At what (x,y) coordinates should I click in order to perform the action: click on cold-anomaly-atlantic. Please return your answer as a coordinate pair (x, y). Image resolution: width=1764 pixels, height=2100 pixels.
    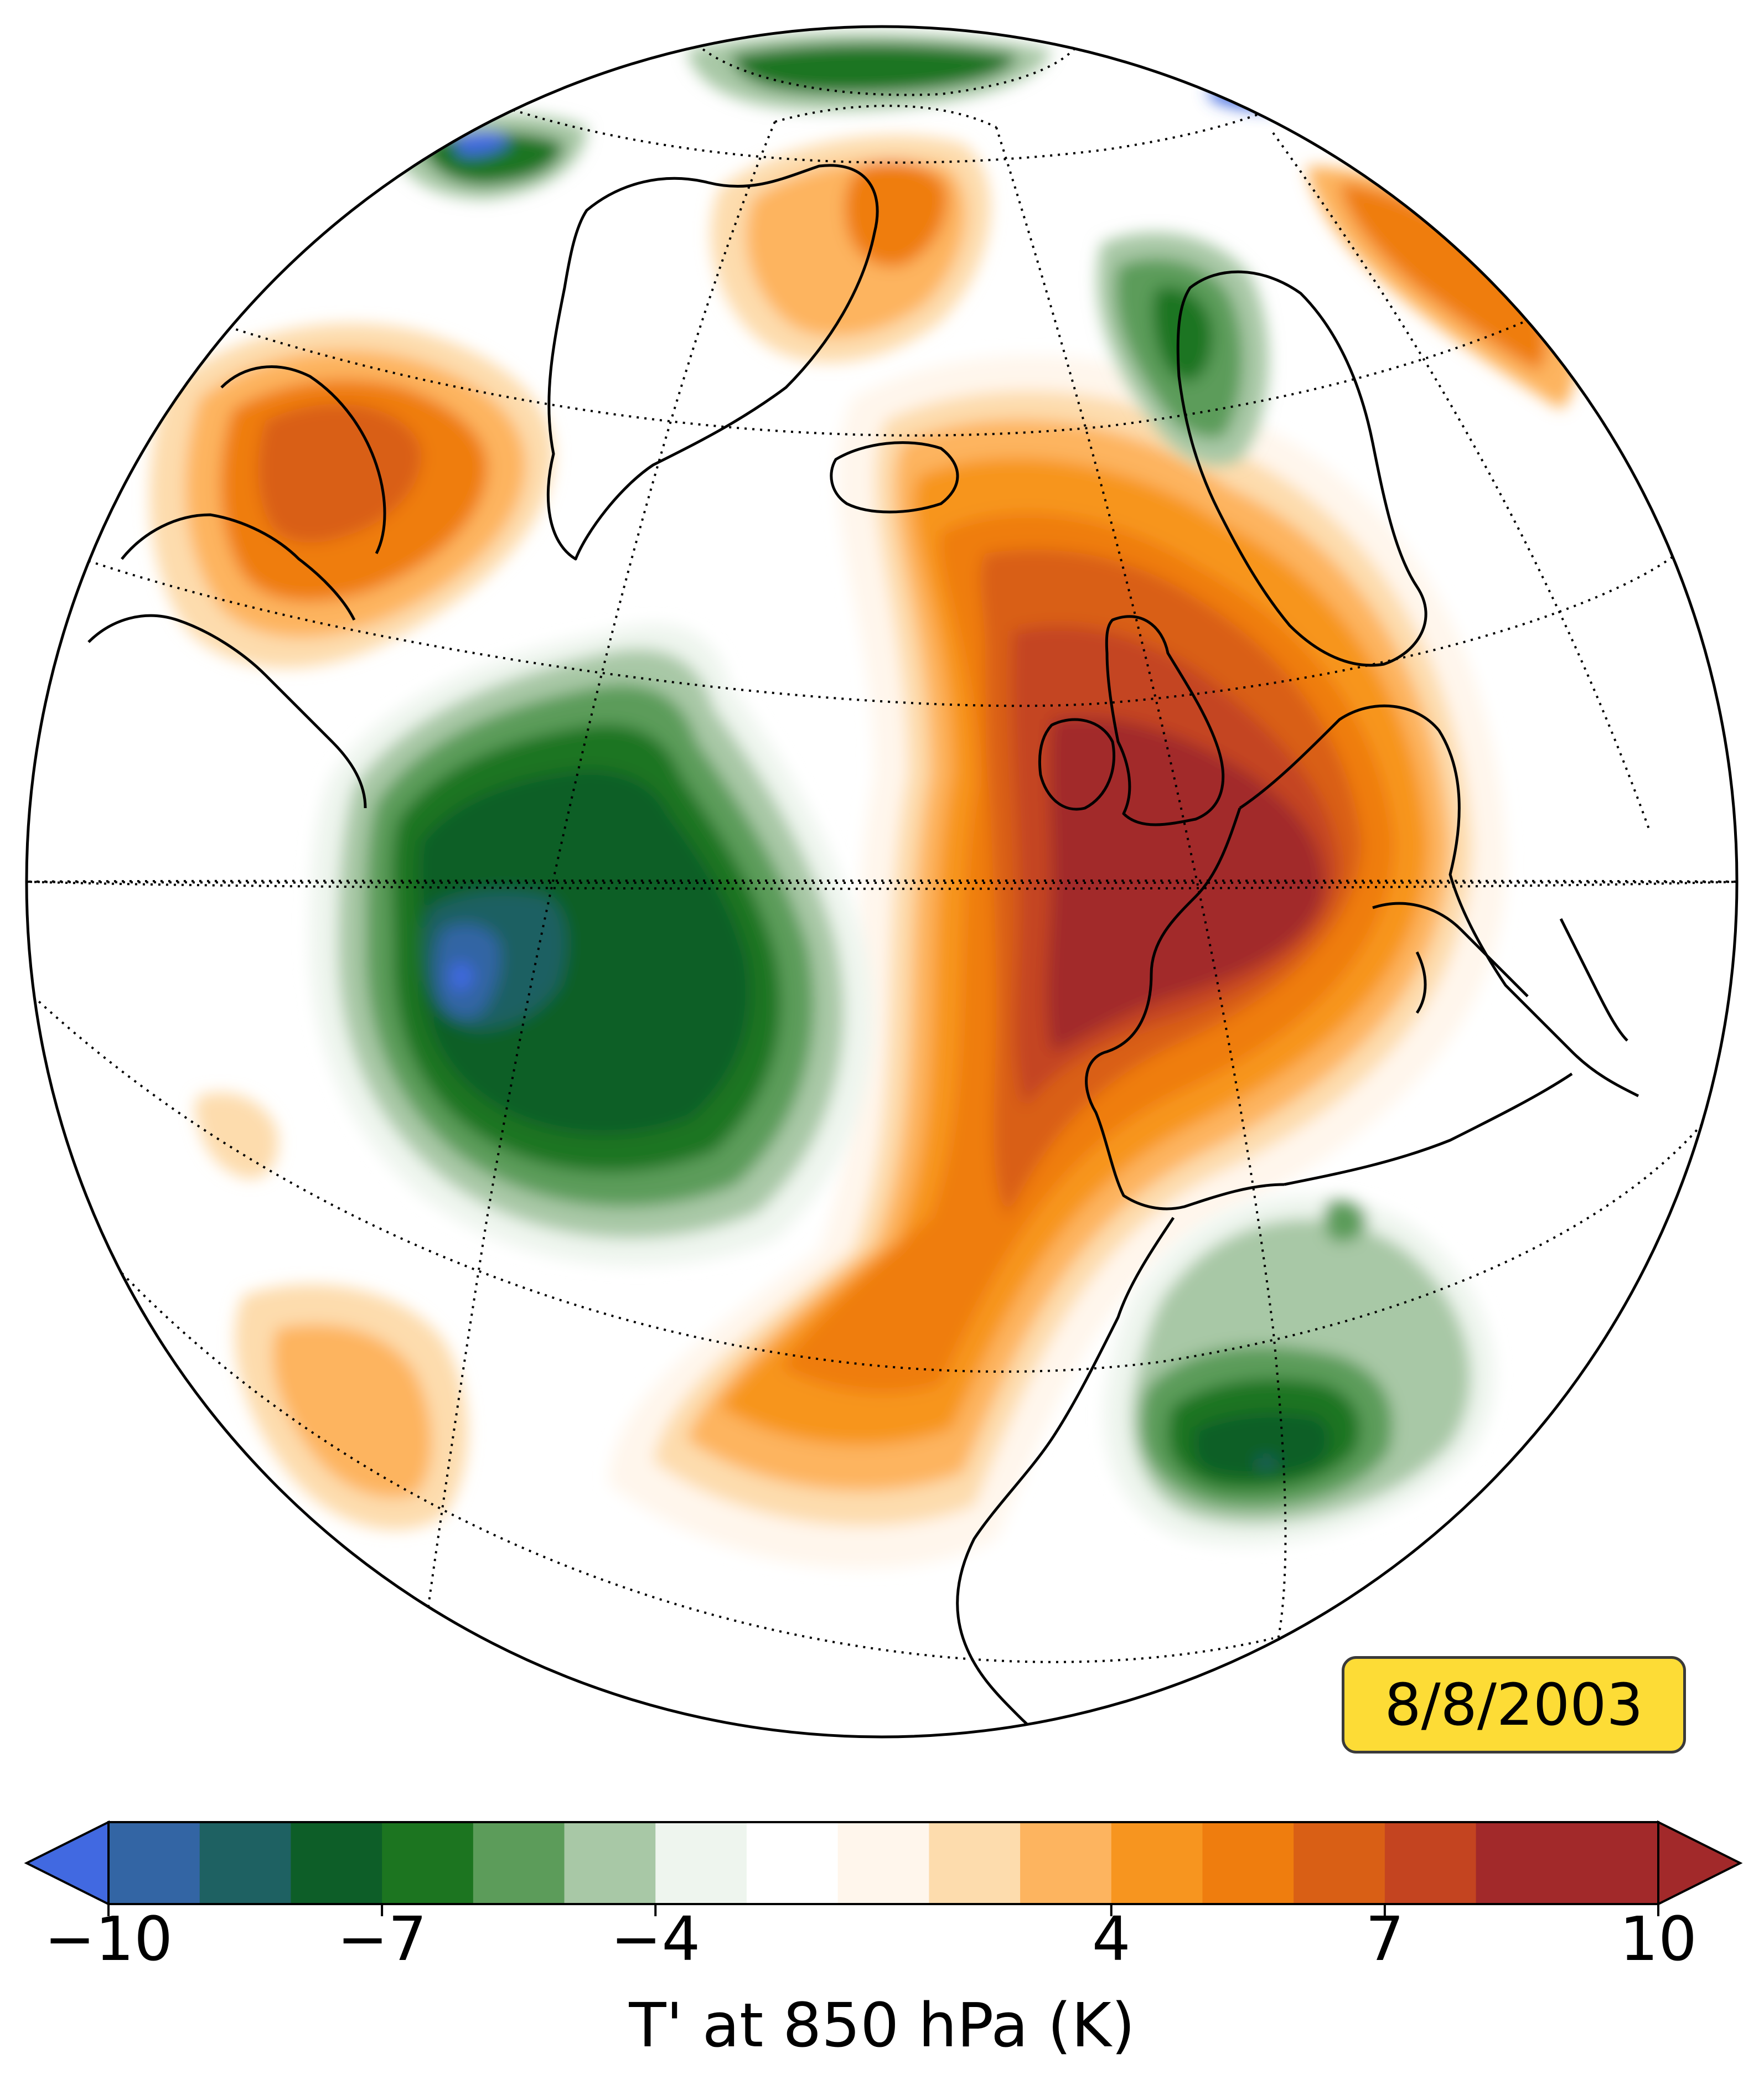
    Looking at the image, I should click on (591, 945).